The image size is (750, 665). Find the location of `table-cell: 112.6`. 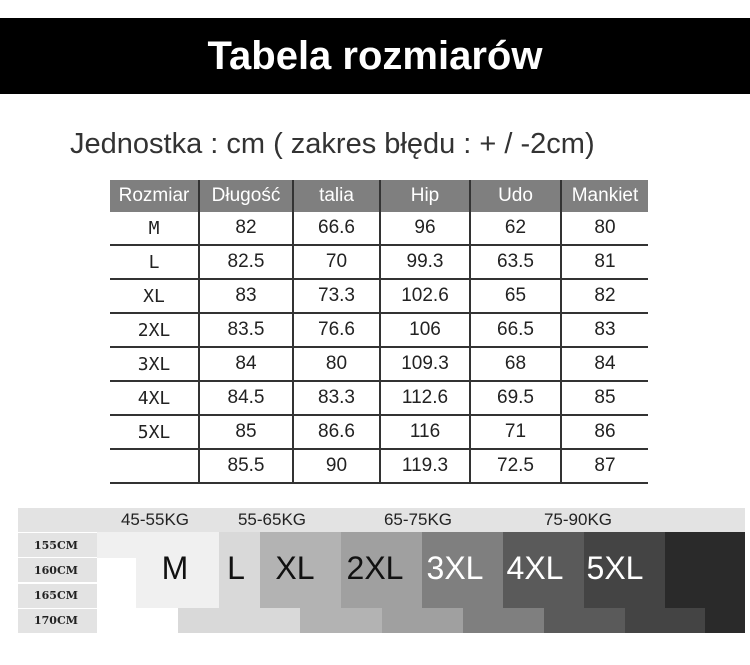

table-cell: 112.6 is located at coordinates (425, 398).